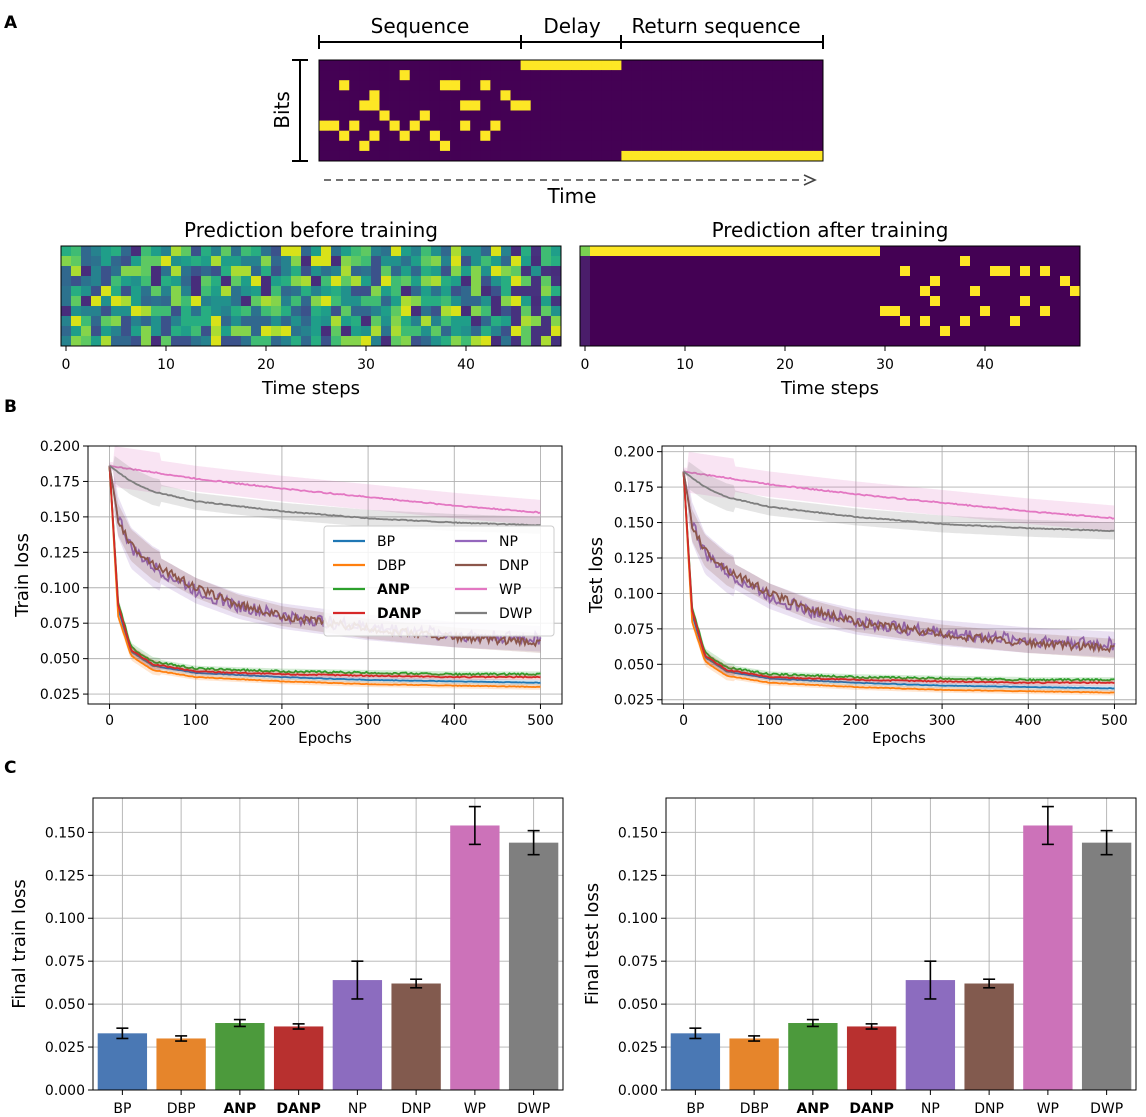 The image size is (1146, 1117). What do you see at coordinates (22, 575) in the screenshot?
I see `y-axis-label: Train loss` at bounding box center [22, 575].